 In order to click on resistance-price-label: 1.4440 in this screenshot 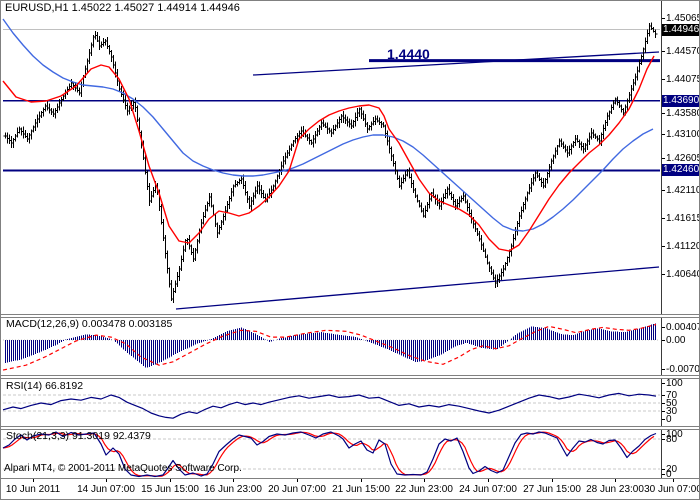, I will do `click(408, 54)`.